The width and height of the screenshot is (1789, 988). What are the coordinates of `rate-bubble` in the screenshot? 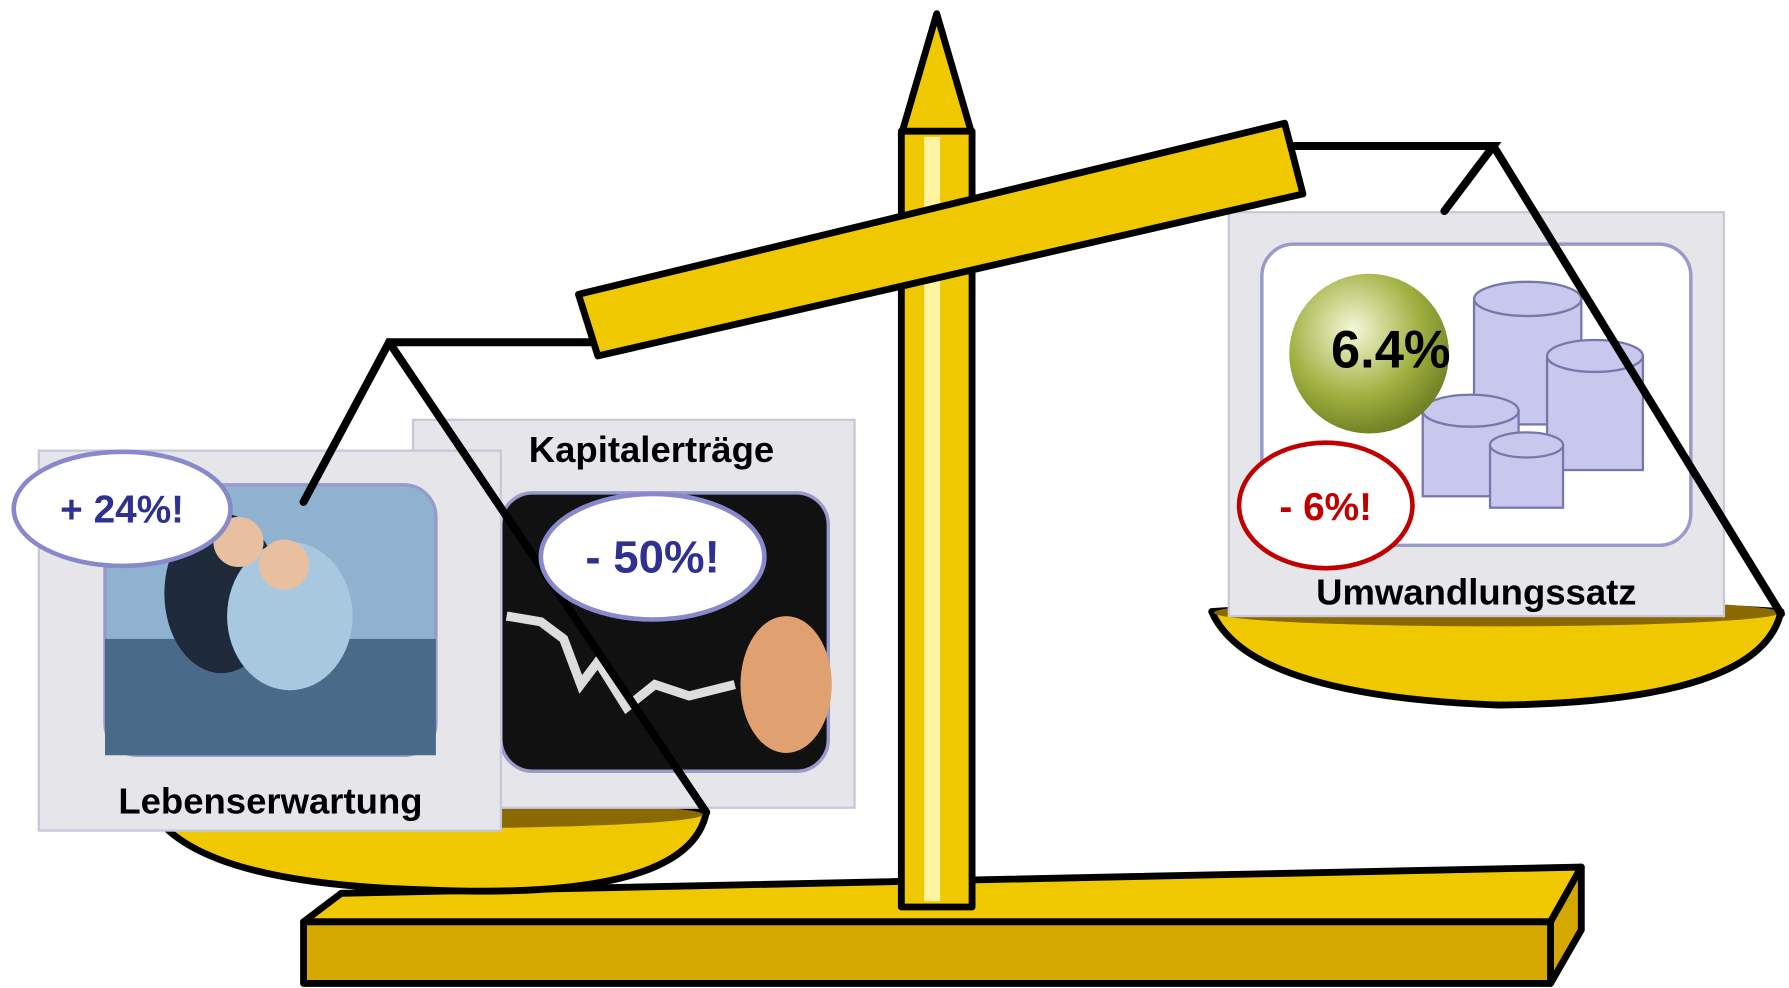 It's located at (1369, 353).